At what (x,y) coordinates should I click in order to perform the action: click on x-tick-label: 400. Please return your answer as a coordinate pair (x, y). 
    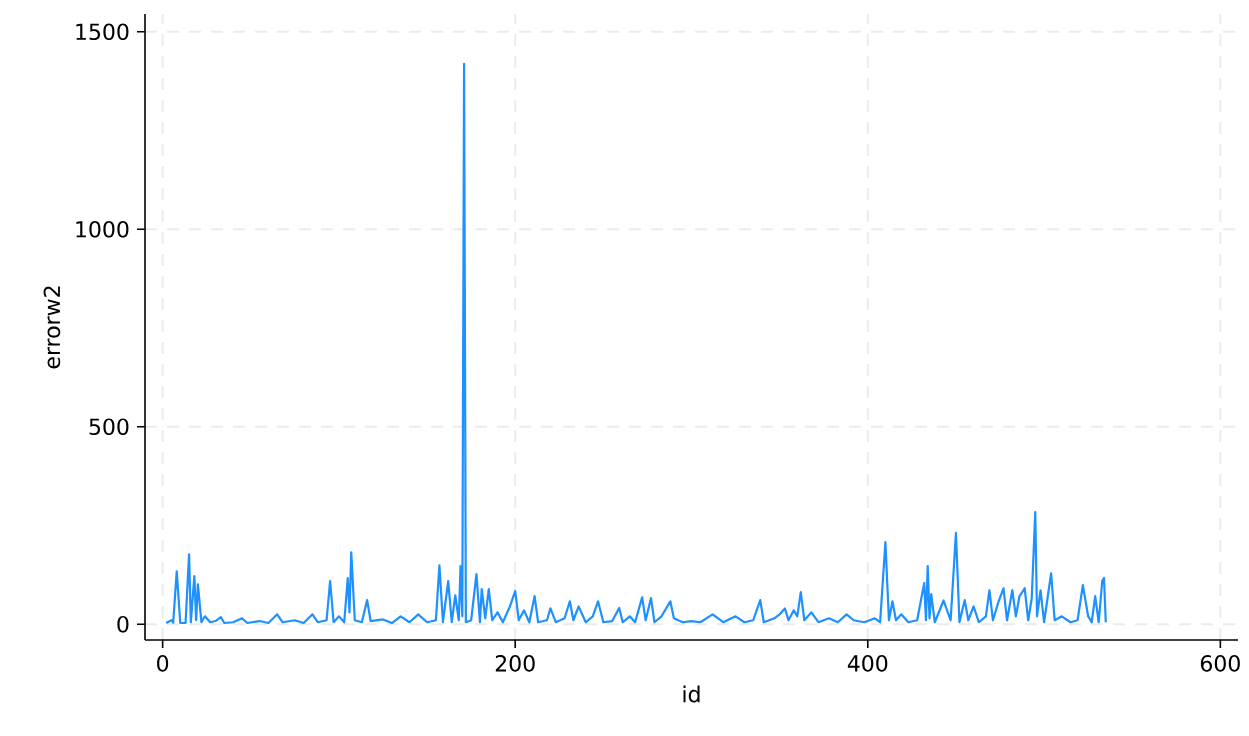
    Looking at the image, I should click on (867, 663).